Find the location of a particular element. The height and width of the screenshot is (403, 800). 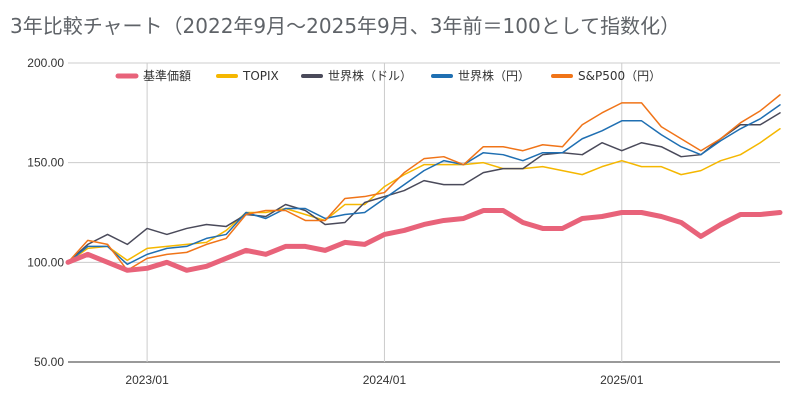

x-tick-label: 2024/01 is located at coordinates (385, 380).